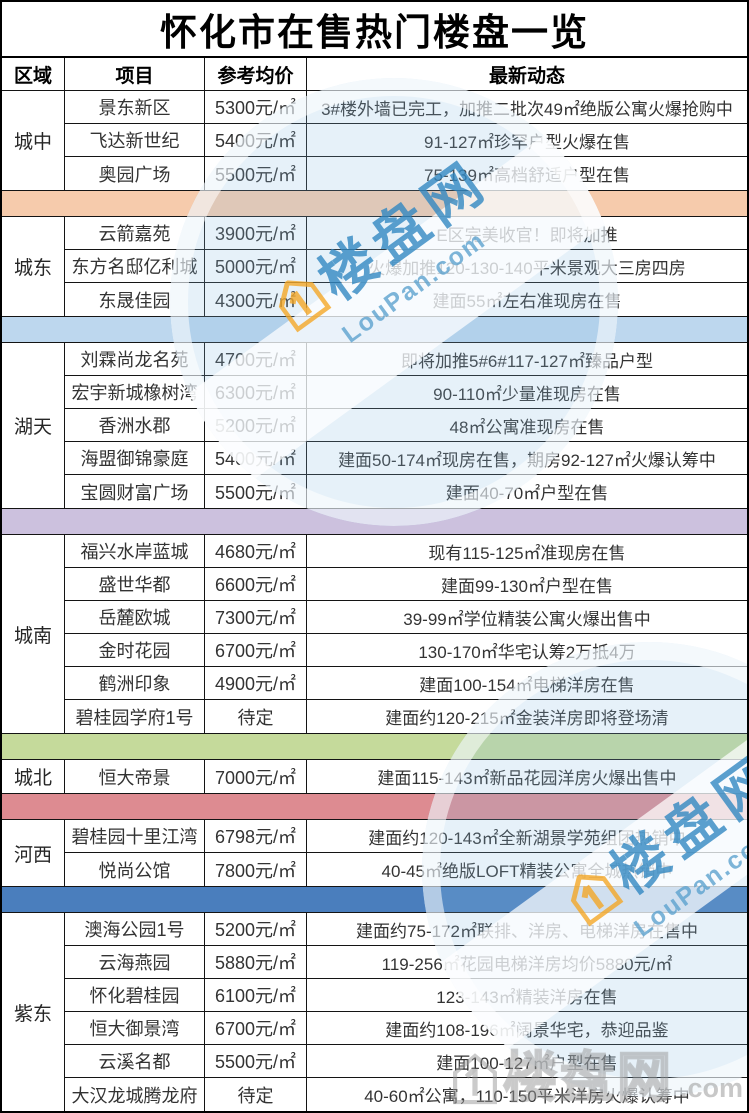  Describe the element at coordinates (256, 617) in the screenshot. I see `price-cell: 7300元/㎡` at that location.